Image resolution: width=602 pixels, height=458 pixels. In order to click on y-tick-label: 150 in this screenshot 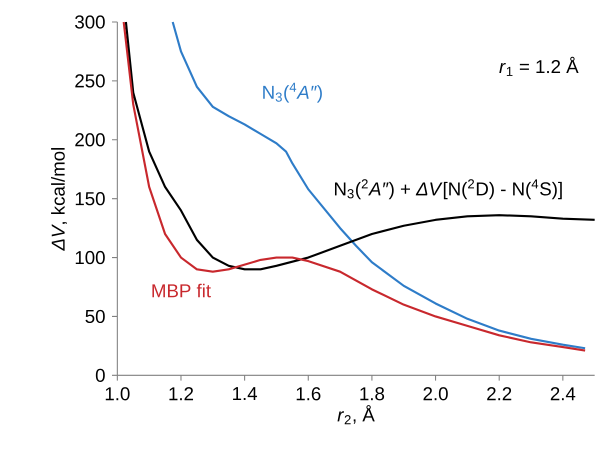, I will do `click(90, 199)`.